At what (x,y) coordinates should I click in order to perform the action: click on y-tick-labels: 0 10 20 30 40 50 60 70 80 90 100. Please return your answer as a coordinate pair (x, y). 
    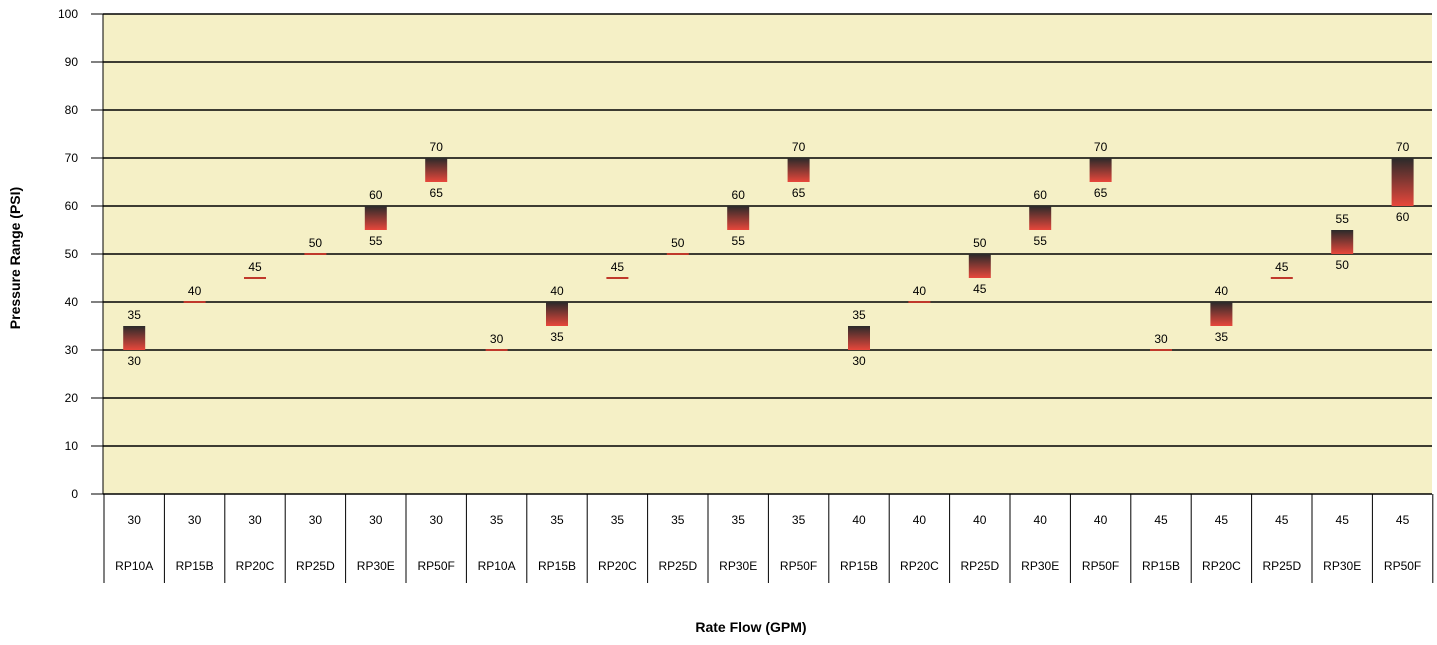
    Looking at the image, I should click on (68, 254).